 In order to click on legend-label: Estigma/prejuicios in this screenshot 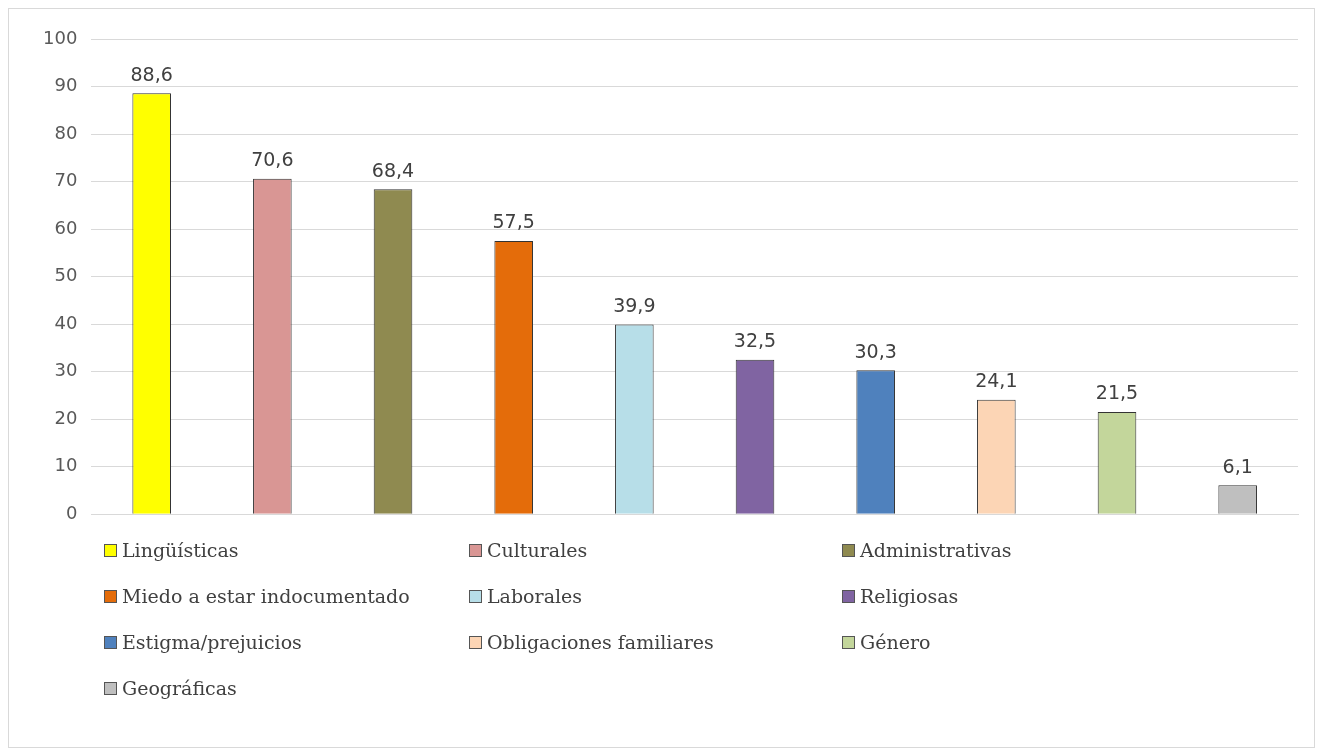, I will do `click(212, 642)`.